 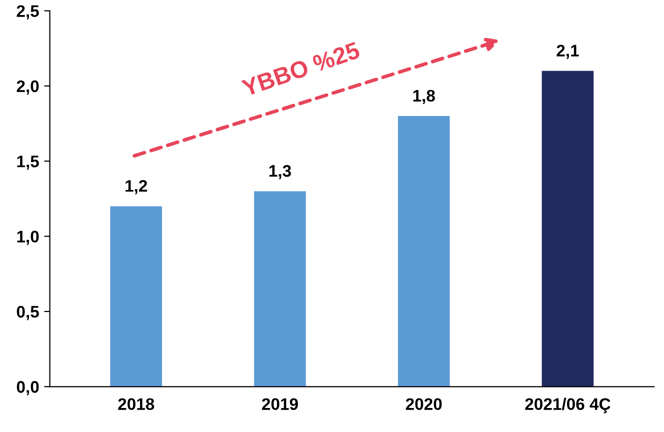 I want to click on data-label: 1,2, so click(x=137, y=187).